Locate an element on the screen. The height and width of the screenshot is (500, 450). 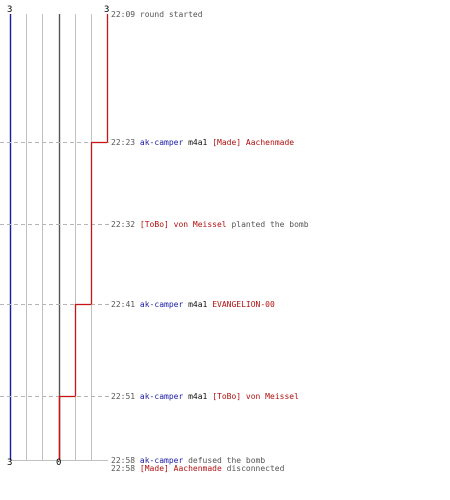
event-row: 22:09 round started is located at coordinates (157, 14).